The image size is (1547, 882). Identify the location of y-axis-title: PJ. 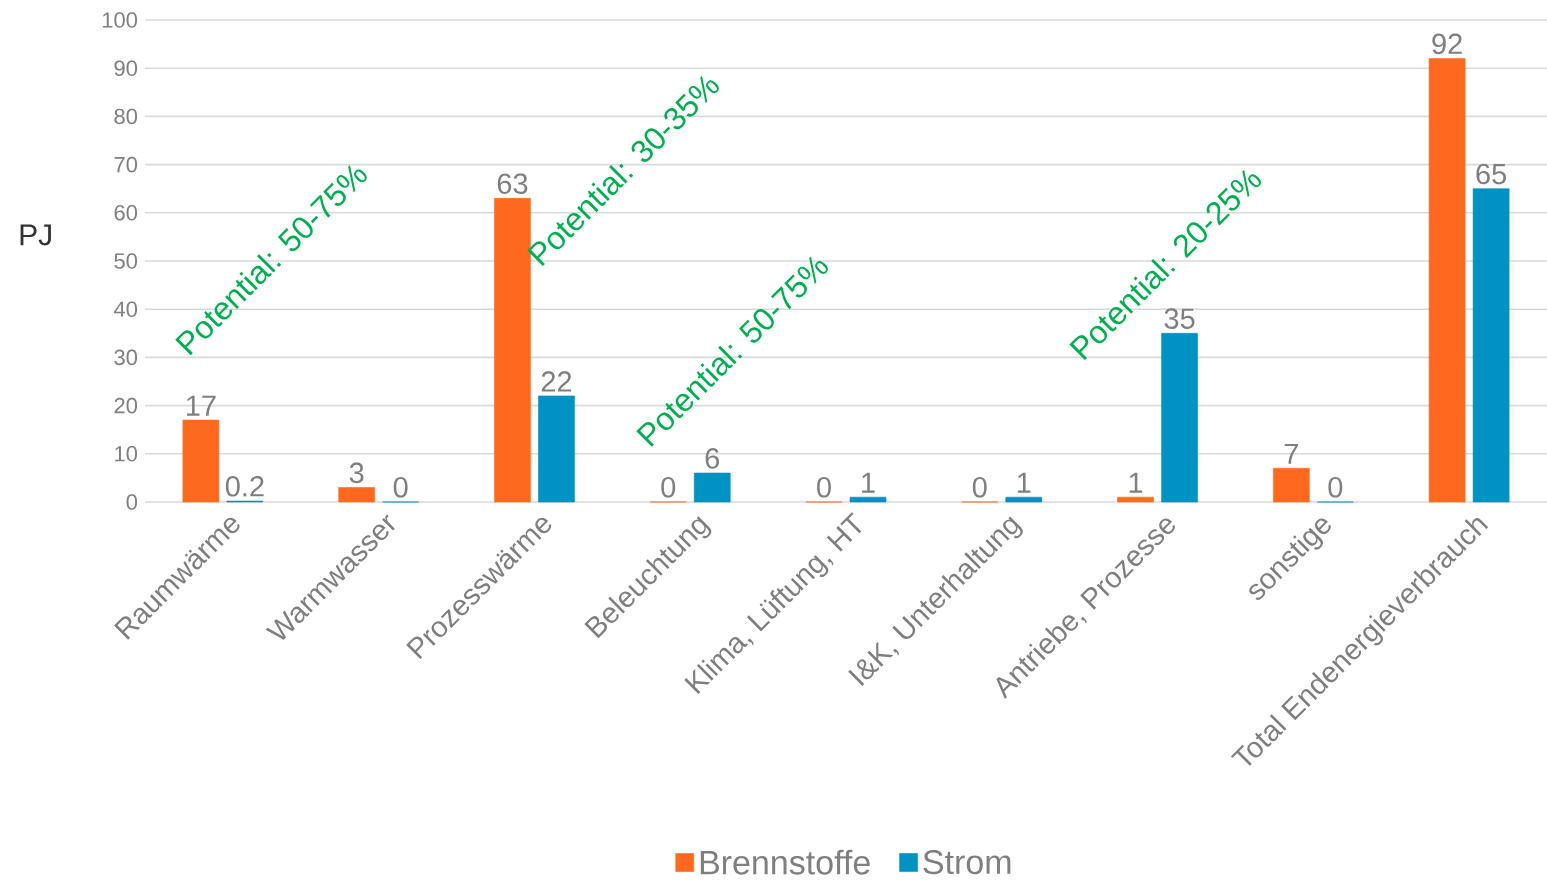
(35, 235).